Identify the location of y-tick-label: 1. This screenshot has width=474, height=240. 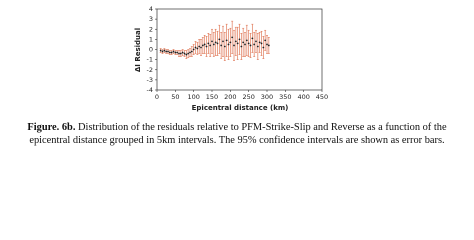
(151, 39).